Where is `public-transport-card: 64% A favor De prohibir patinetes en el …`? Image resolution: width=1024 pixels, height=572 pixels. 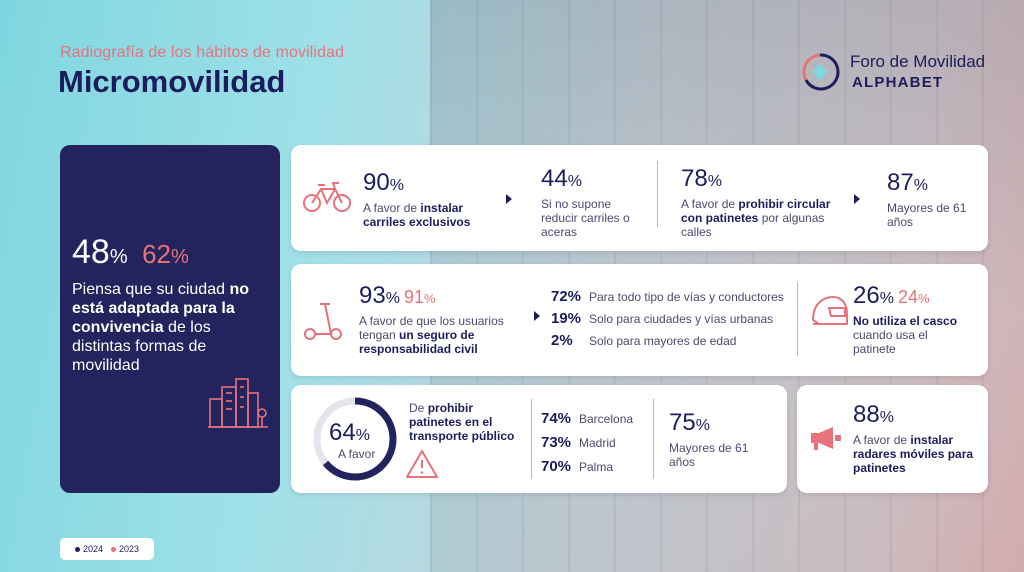
public-transport-card: 64% A favor De prohibir patinetes en el … is located at coordinates (539, 439).